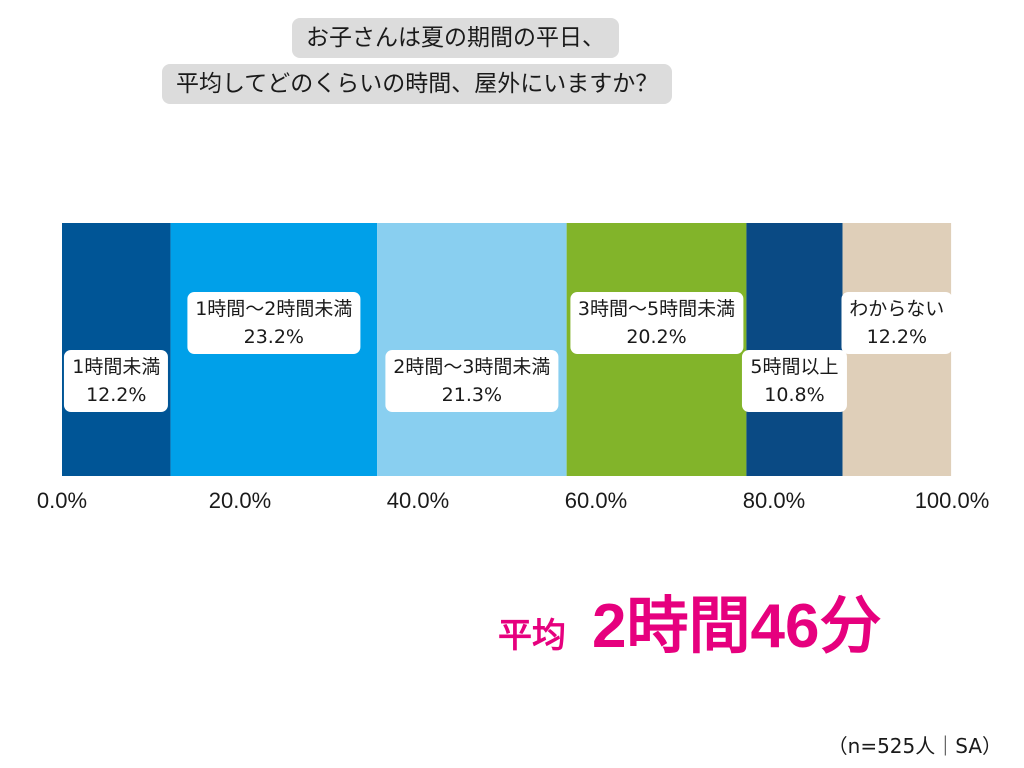 The height and width of the screenshot is (768, 1024). What do you see at coordinates (656, 309) in the screenshot?
I see `segment-category-4: 3時間〜5時間未満` at bounding box center [656, 309].